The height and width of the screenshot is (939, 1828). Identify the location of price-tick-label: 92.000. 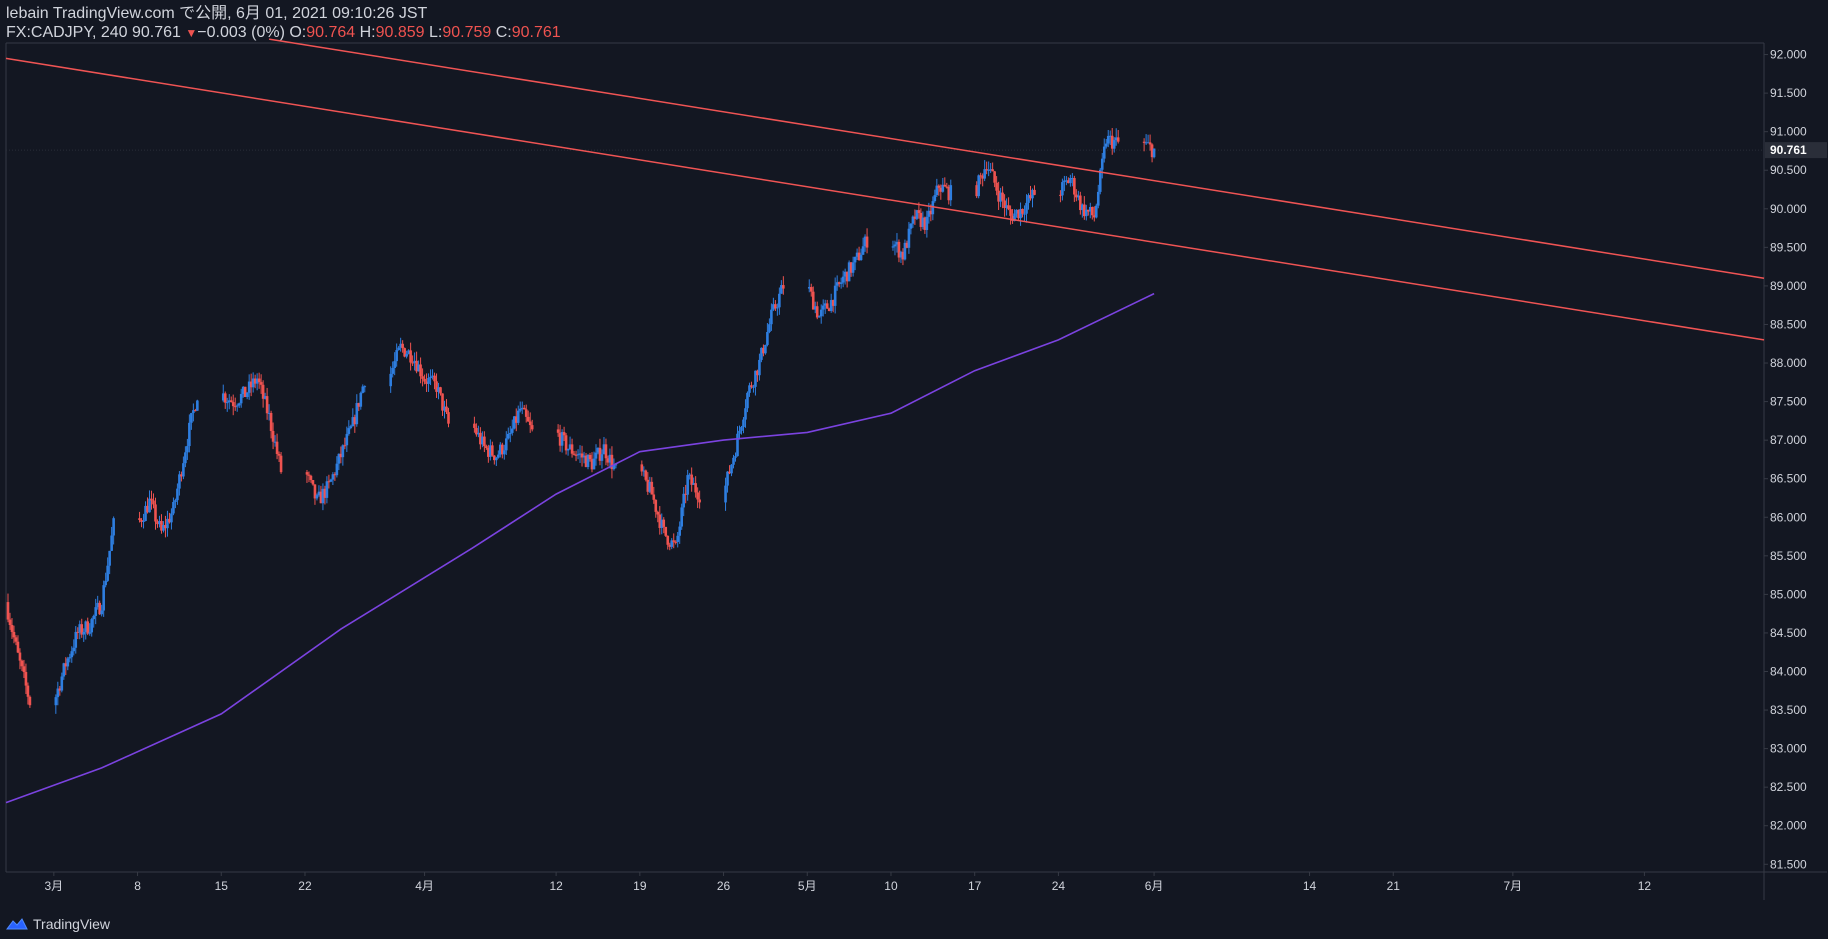
(1788, 55).